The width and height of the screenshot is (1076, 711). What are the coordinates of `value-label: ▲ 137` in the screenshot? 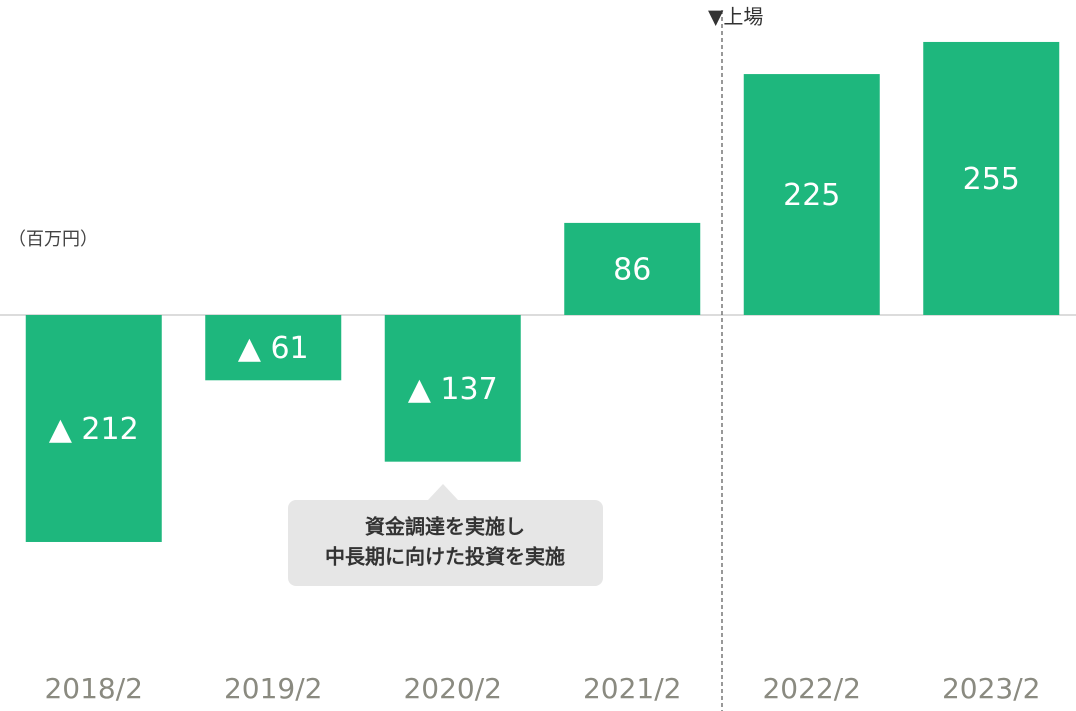 It's located at (453, 389).